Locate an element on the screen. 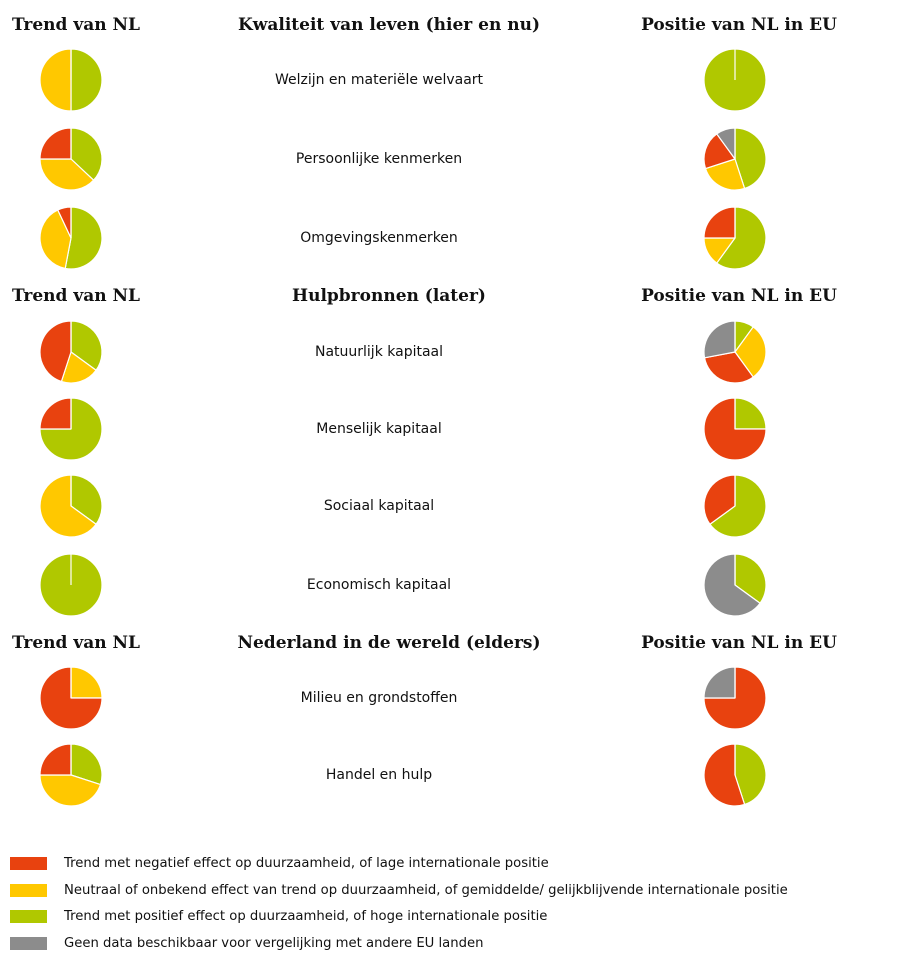 This screenshot has width=899, height=972. eu-pie-s3-r2-slice-positive is located at coordinates (750, 774).